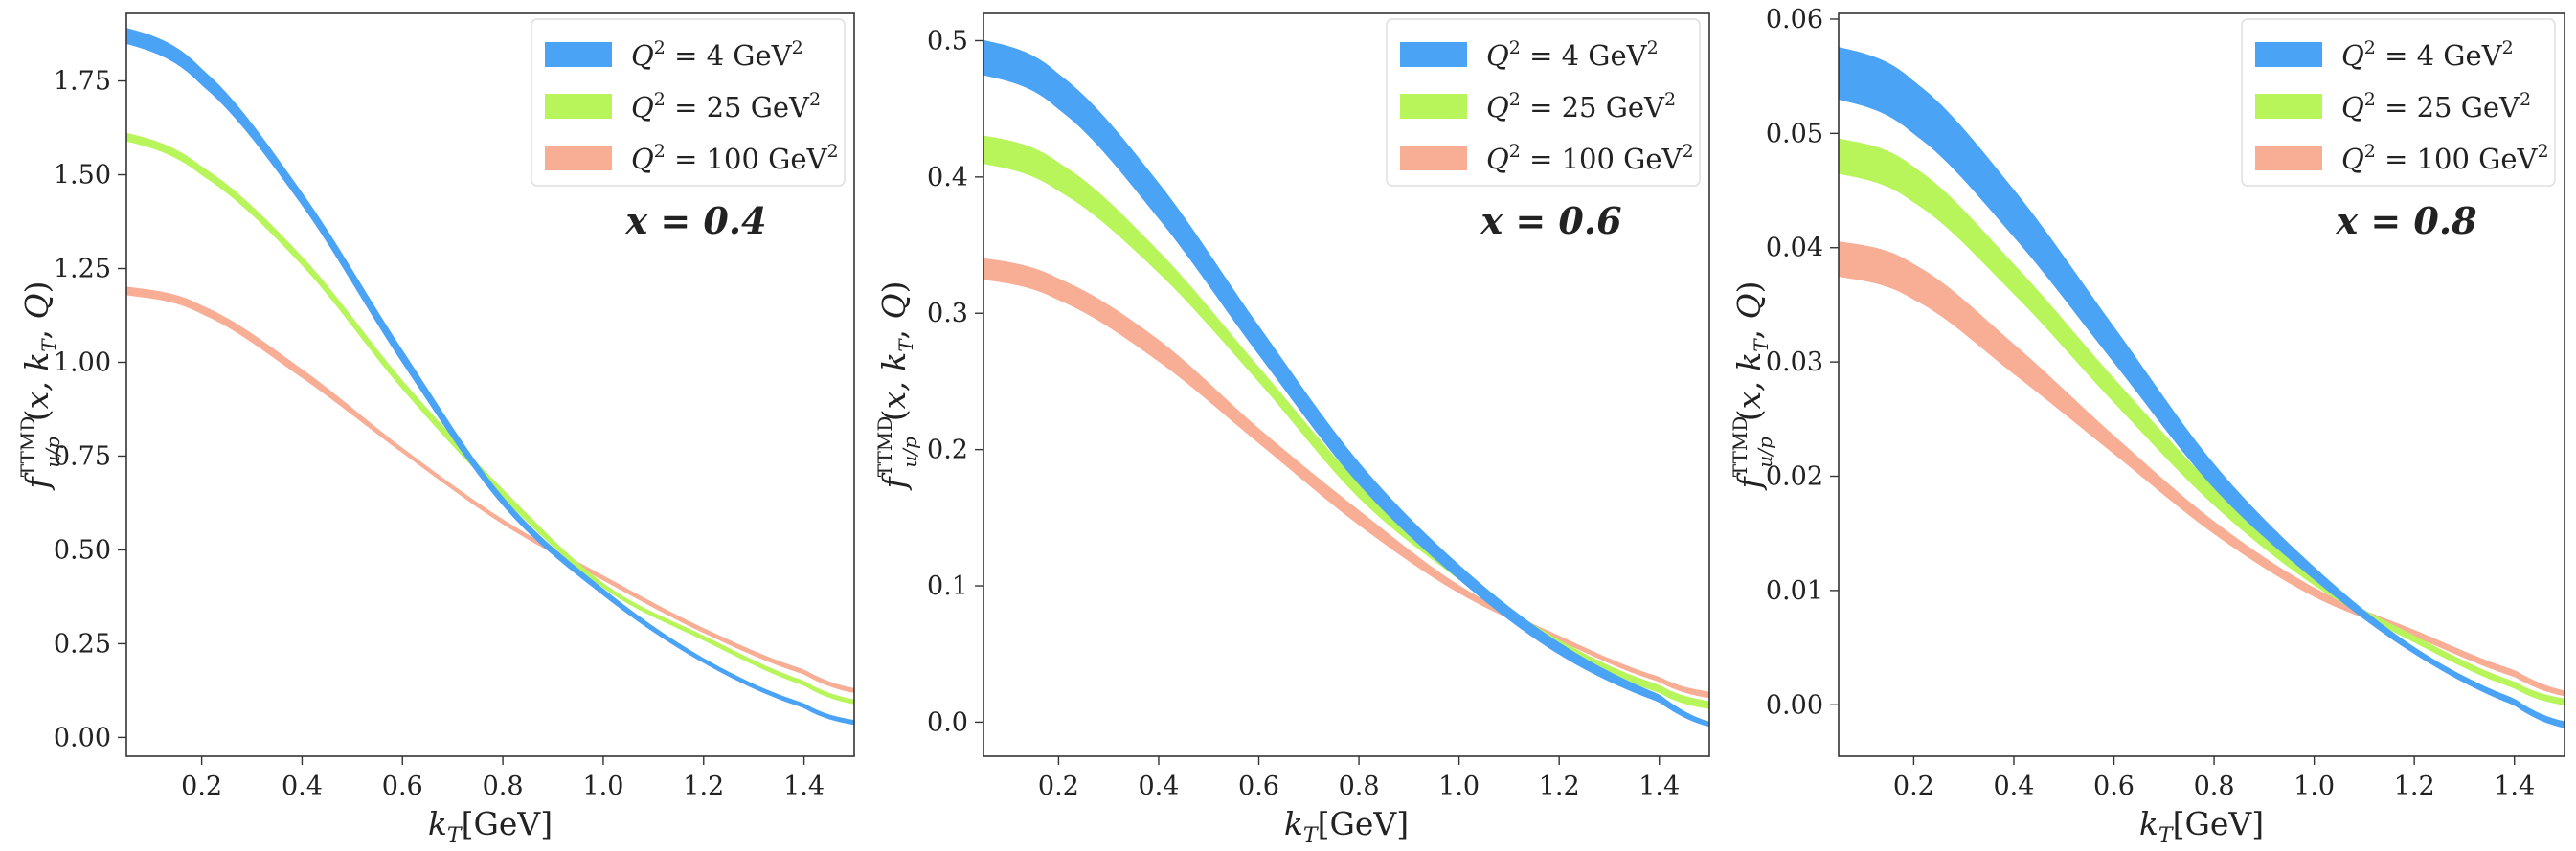 The width and height of the screenshot is (2576, 851). Describe the element at coordinates (1794, 19) in the screenshot. I see `y-tick-label: 0.06` at that location.